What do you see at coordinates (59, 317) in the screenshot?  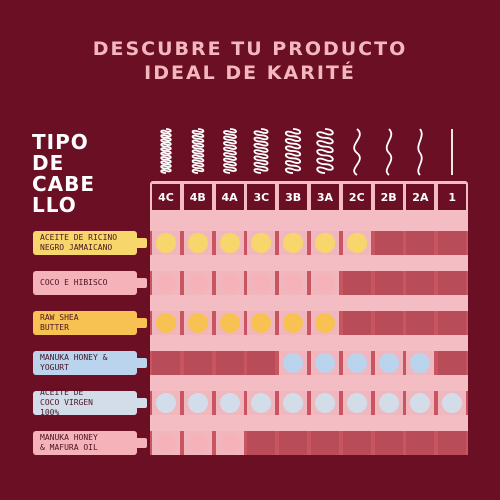 I see `product-label-line: RAW SHEA` at bounding box center [59, 317].